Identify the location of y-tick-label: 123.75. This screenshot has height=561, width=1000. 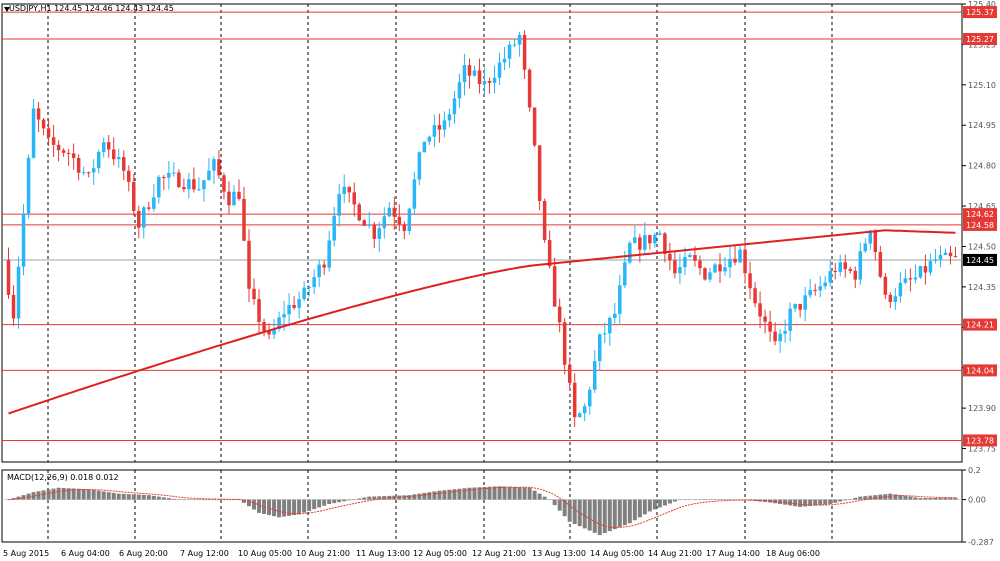
(982, 449).